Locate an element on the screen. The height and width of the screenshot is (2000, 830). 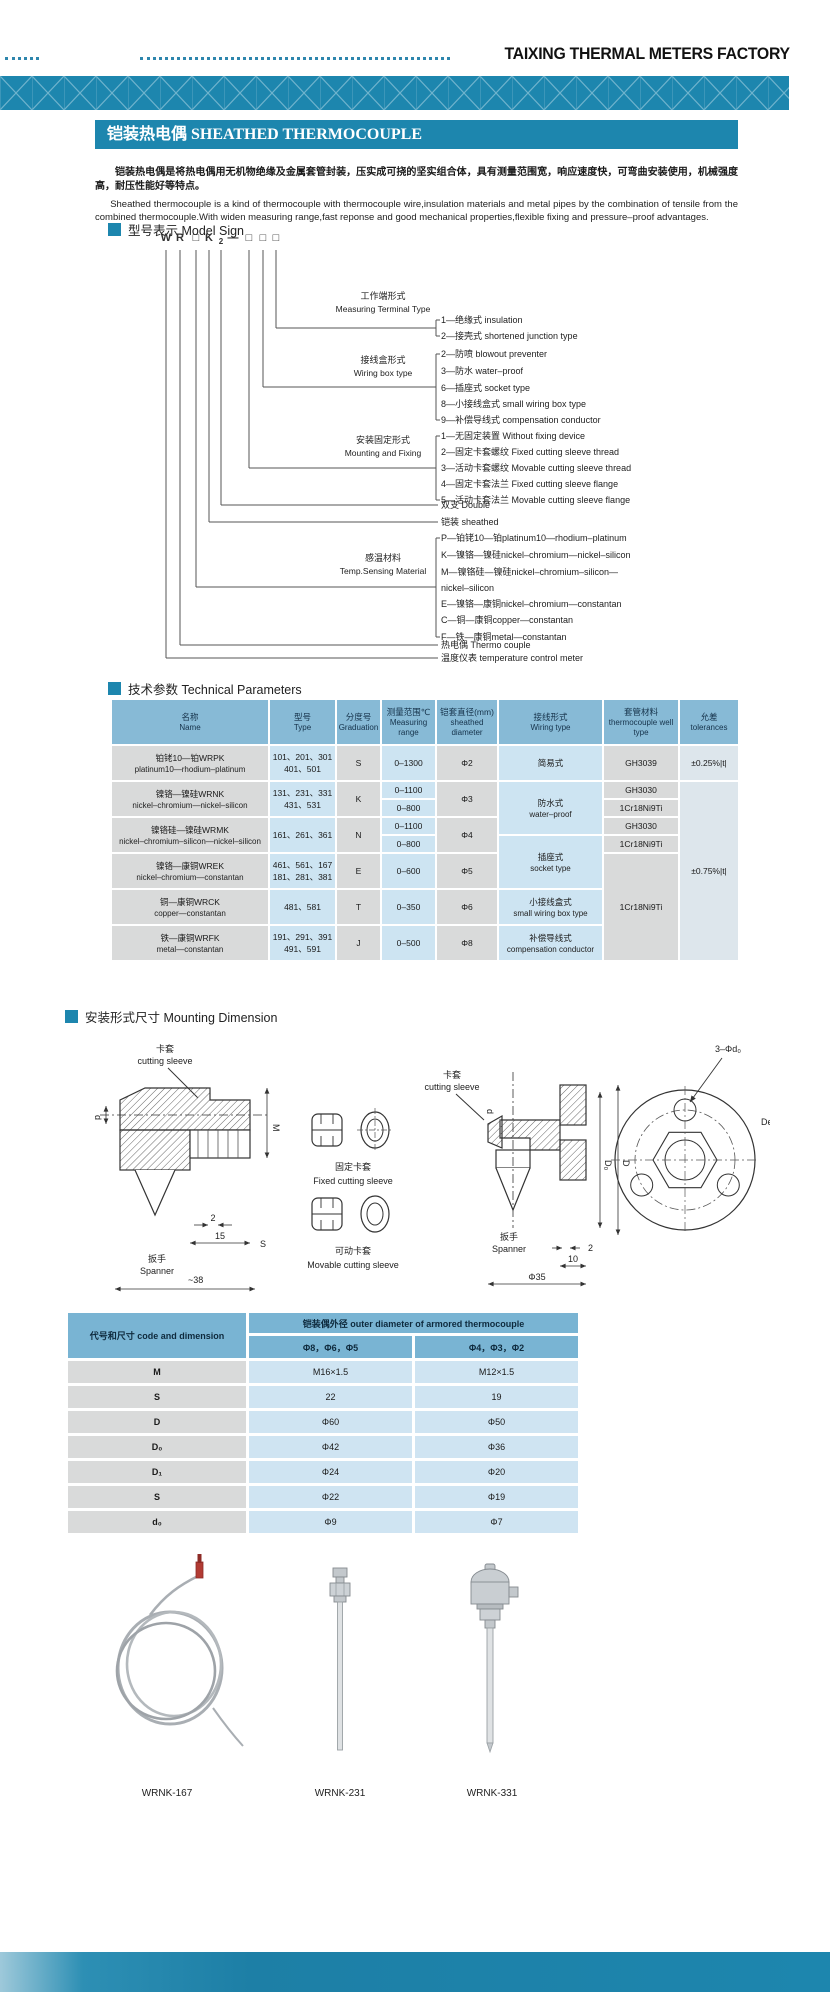
model-diagram-lines is located at coordinates (302, 454).